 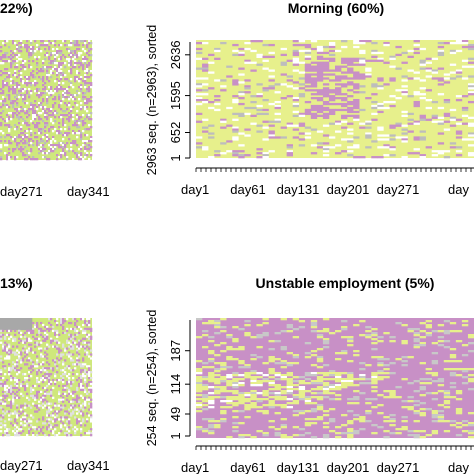 What do you see at coordinates (345, 283) in the screenshot?
I see `panel-title: Unstable employment (5%)` at bounding box center [345, 283].